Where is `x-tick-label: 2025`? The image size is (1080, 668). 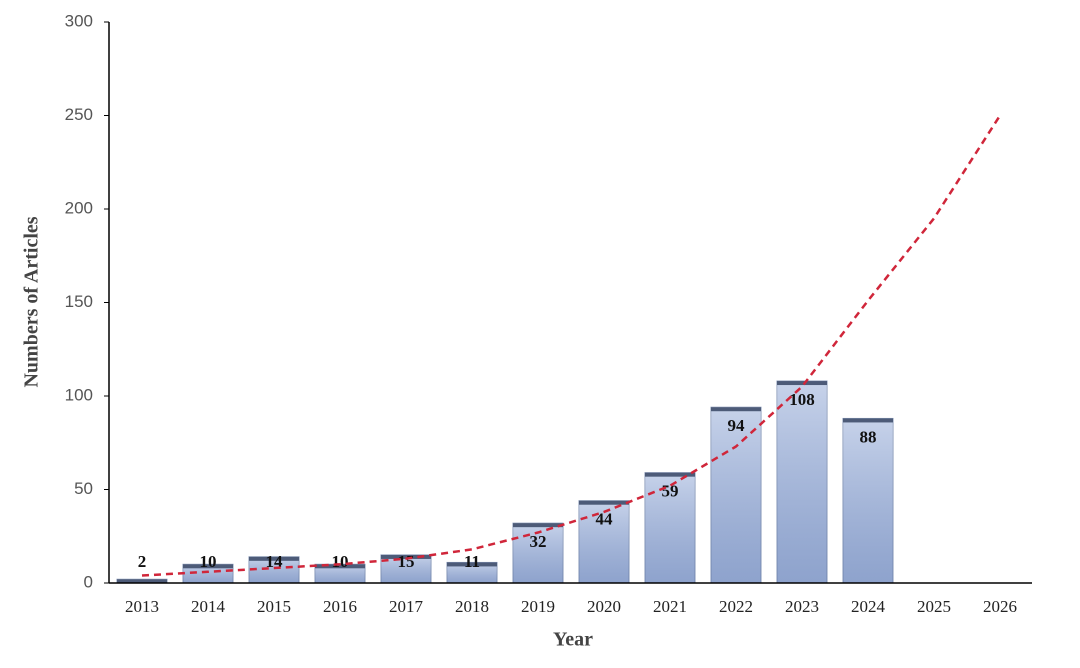
x-tick-label: 2025 is located at coordinates (934, 606).